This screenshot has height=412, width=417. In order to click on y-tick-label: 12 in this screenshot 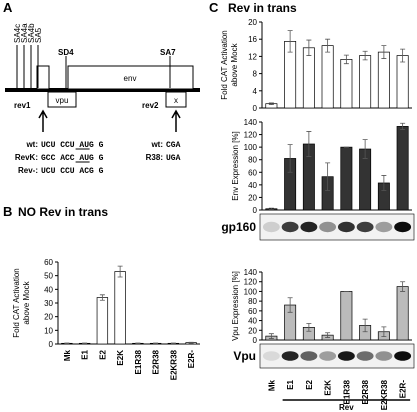, I will do `click(252, 56)`.